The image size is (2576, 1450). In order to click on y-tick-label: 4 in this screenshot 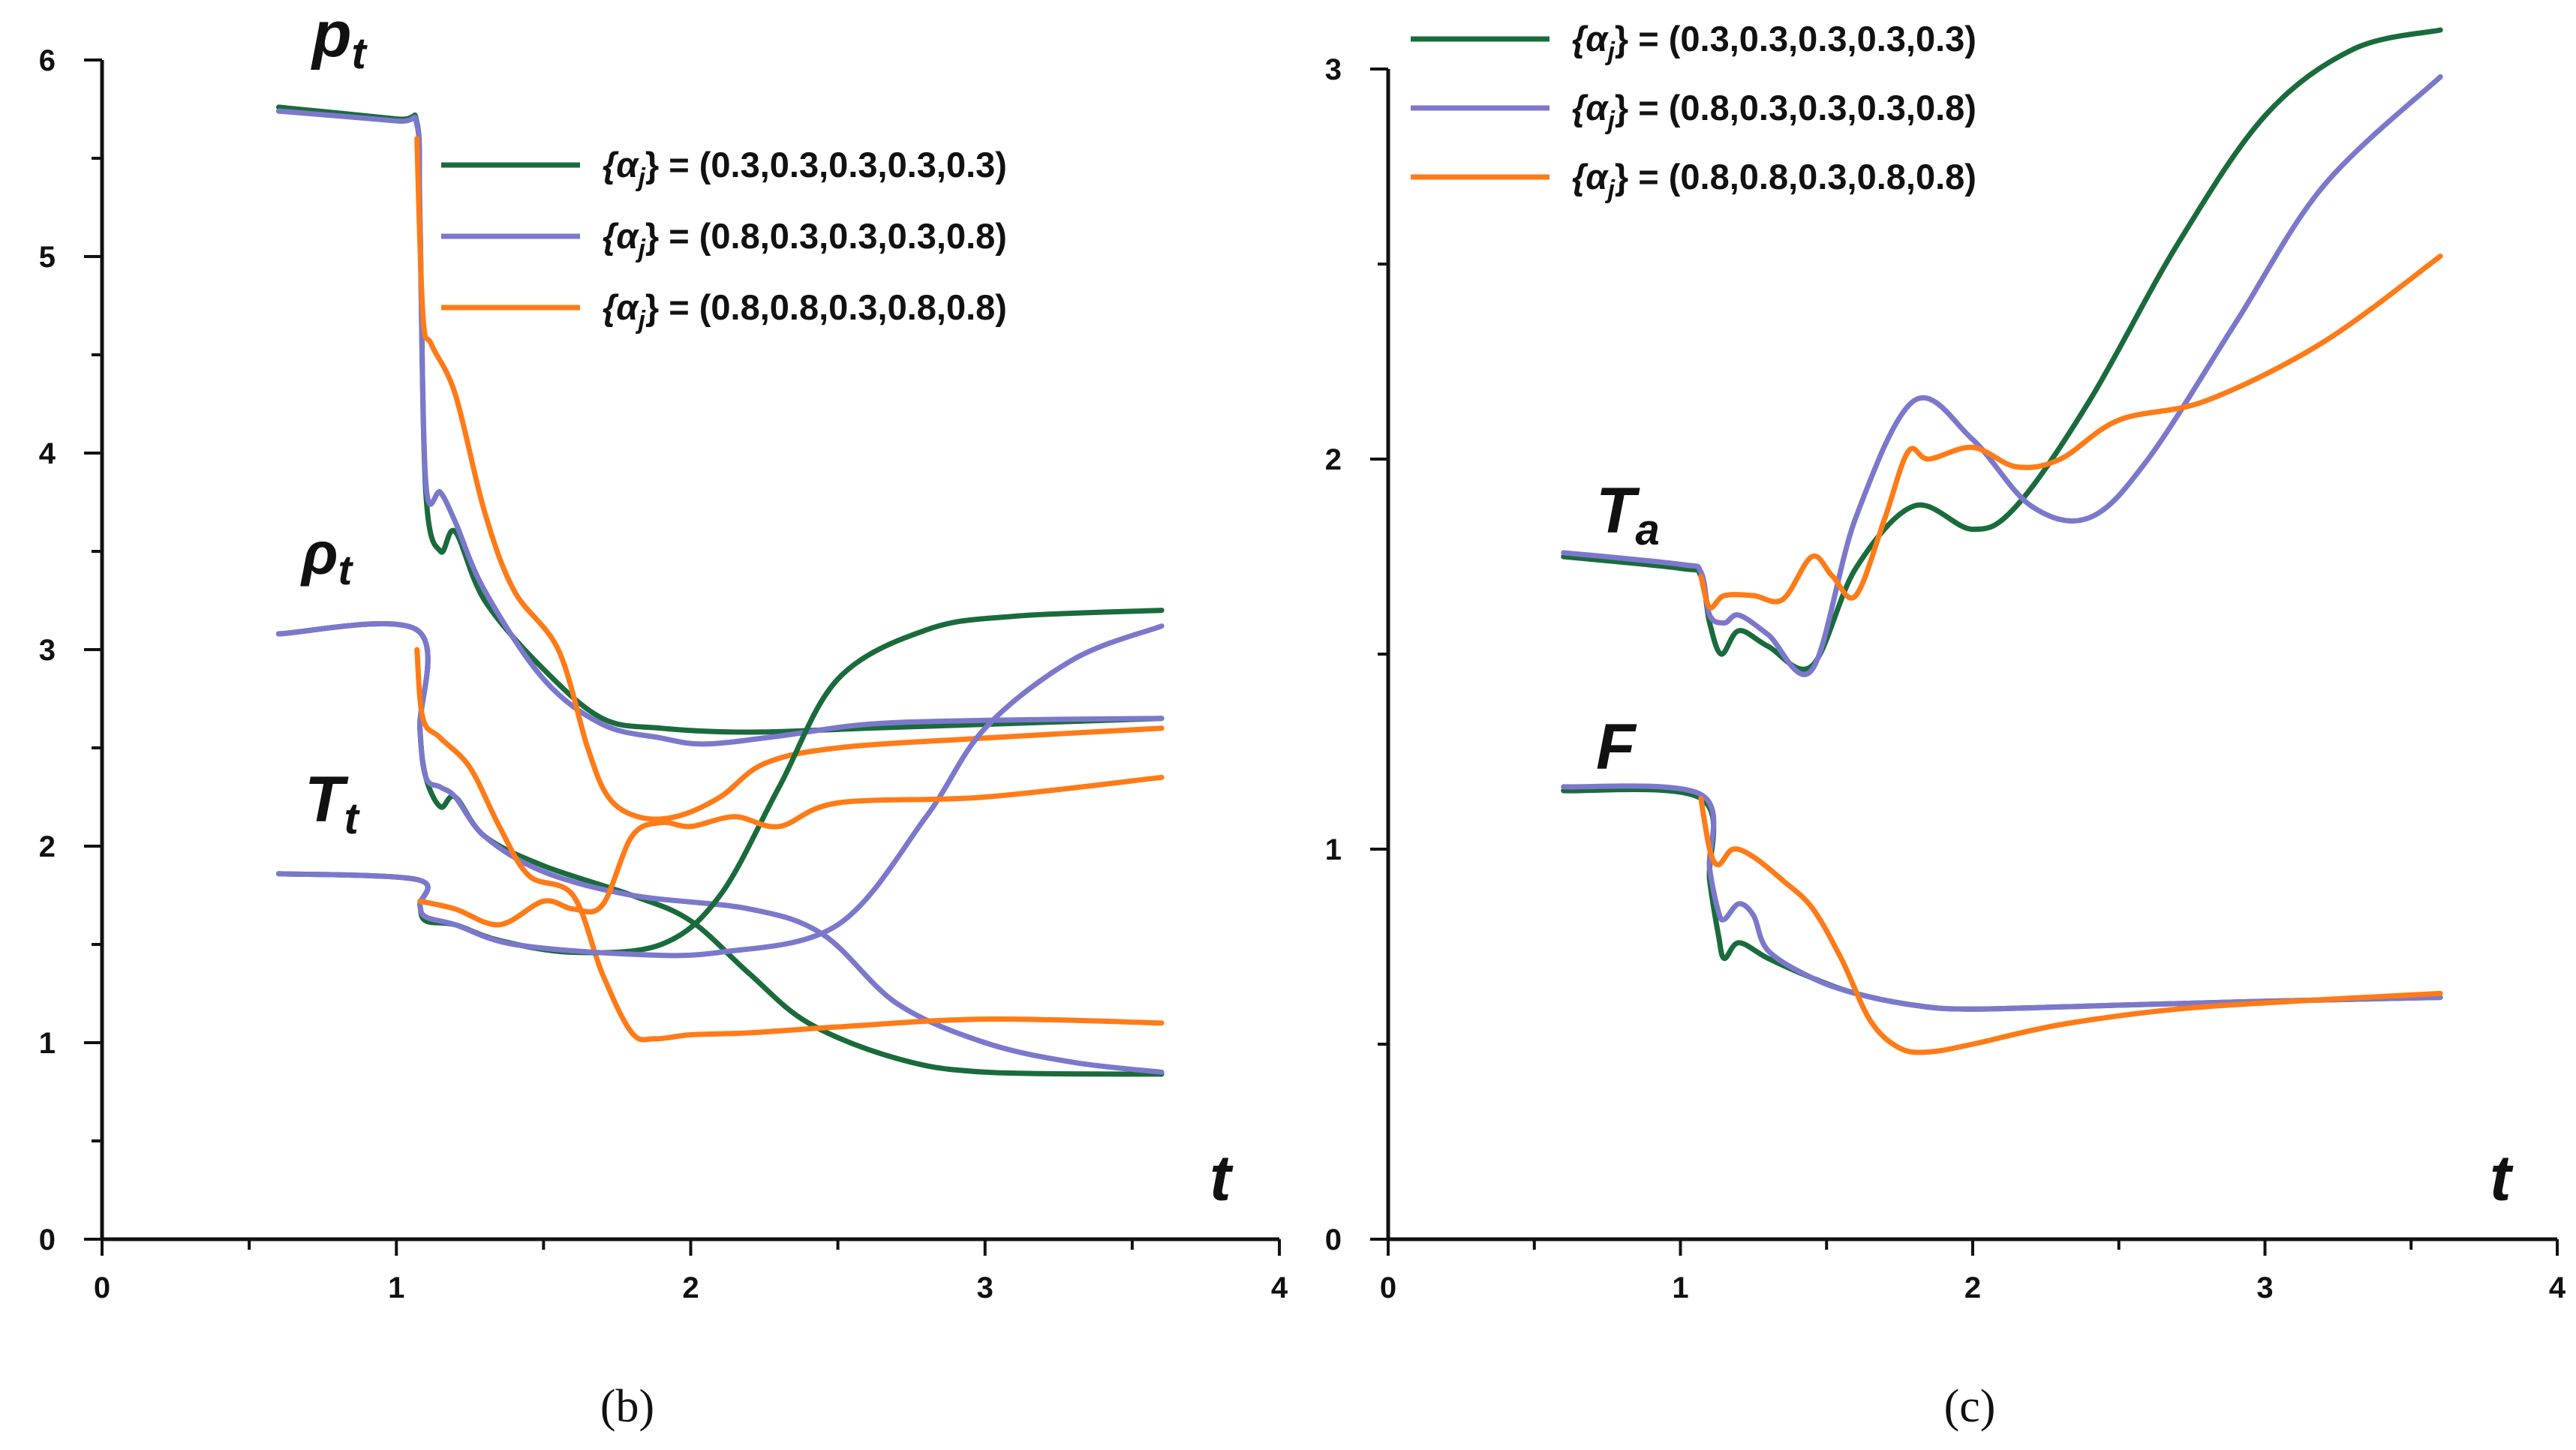, I will do `click(47, 453)`.